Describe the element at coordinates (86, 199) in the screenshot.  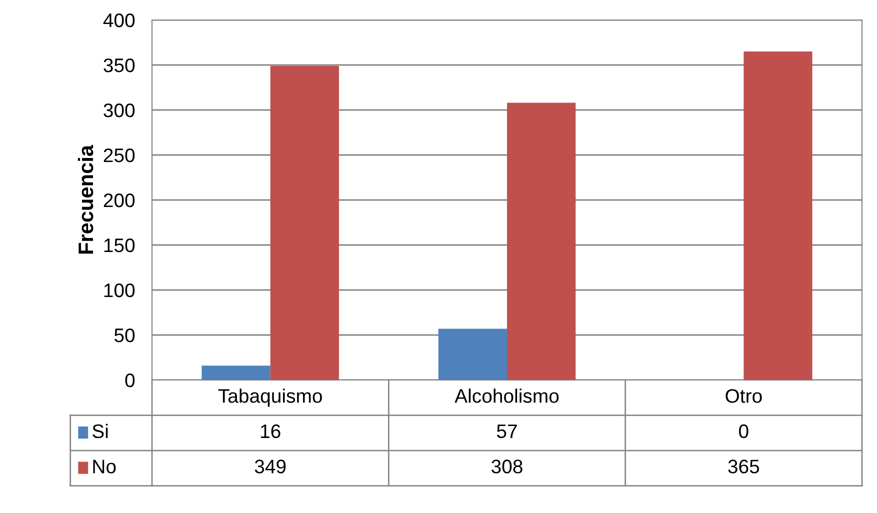
I see `y-axis-title: Frecuencia` at that location.